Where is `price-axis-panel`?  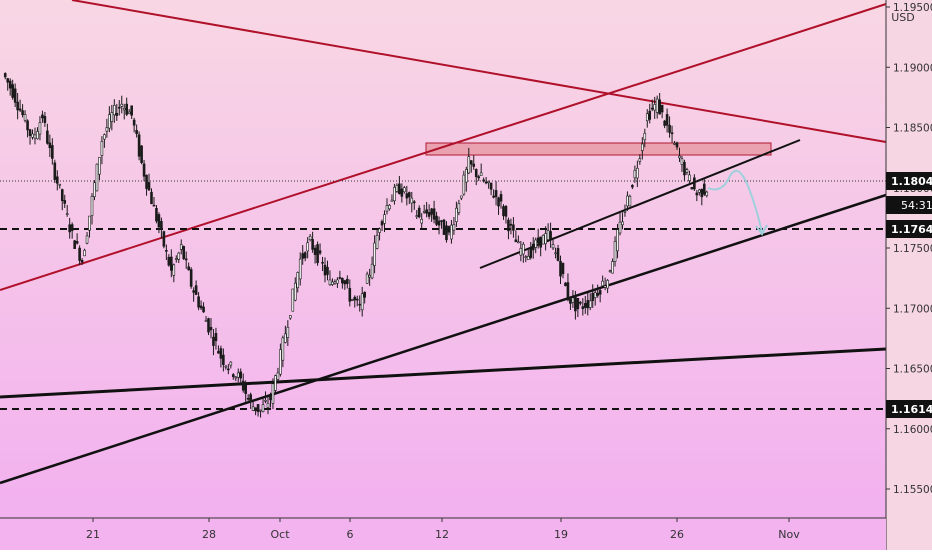
price-axis-panel is located at coordinates (909, 275).